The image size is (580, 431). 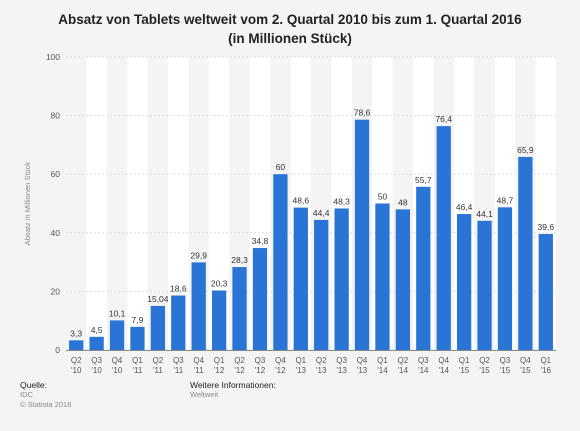 What do you see at coordinates (321, 213) in the screenshot?
I see `data-label: 44,4` at bounding box center [321, 213].